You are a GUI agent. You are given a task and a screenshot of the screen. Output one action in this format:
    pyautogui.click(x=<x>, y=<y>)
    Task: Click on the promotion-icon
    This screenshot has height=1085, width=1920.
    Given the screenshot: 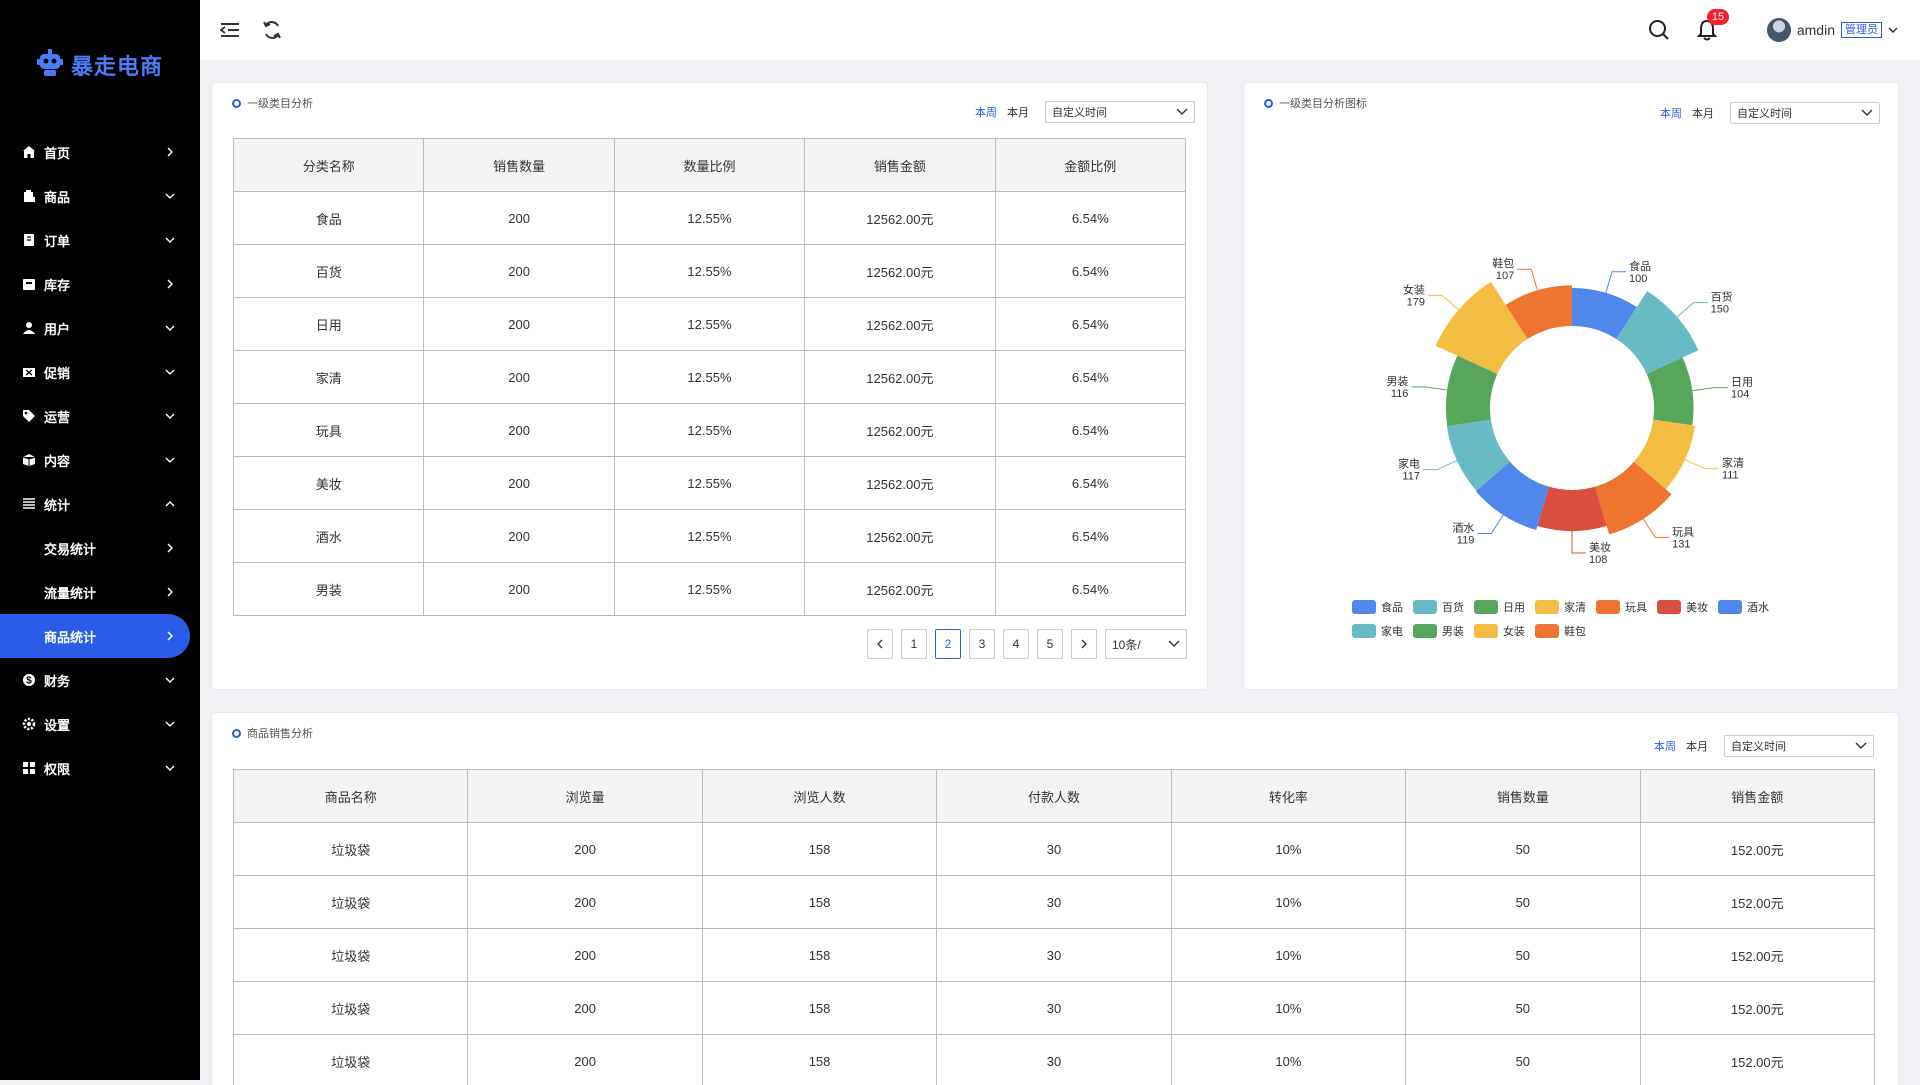 What is the action you would take?
    pyautogui.click(x=29, y=372)
    